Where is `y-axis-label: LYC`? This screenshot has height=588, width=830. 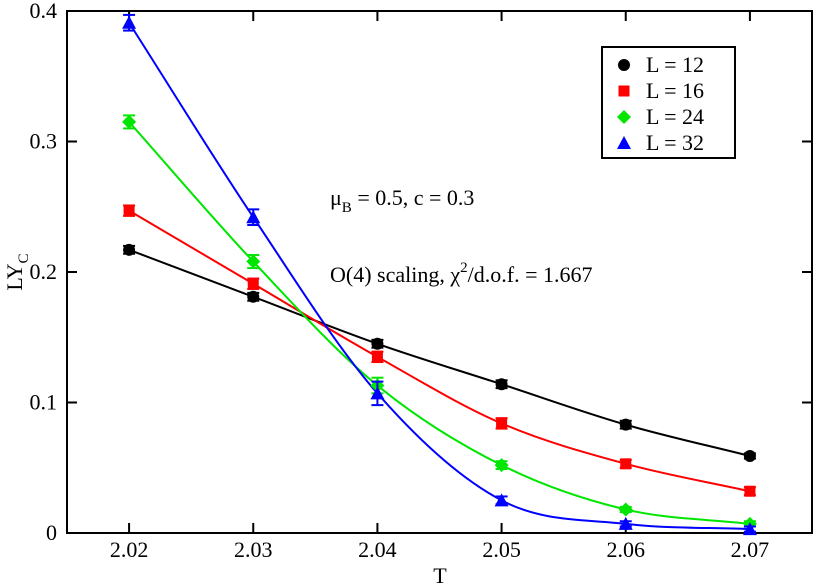
y-axis-label: LYC is located at coordinates (17, 271).